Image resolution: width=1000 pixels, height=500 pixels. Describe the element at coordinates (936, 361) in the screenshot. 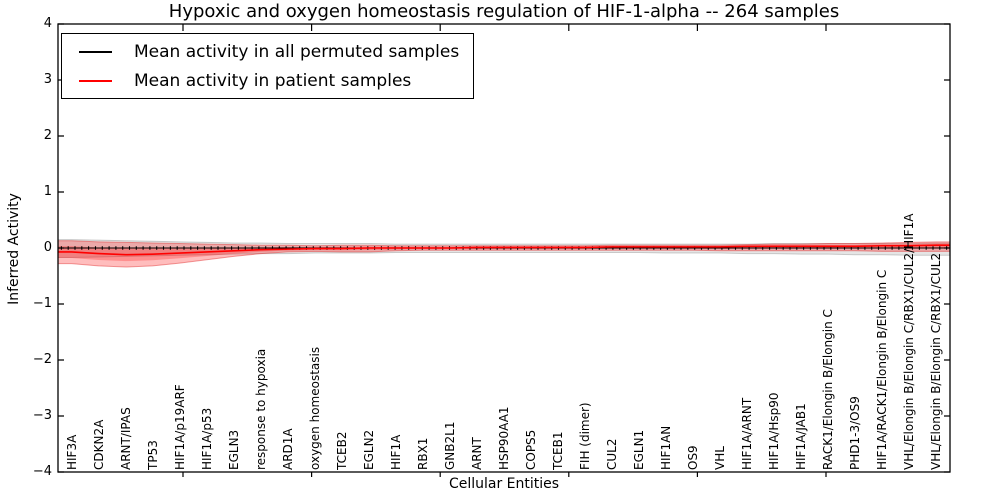

I see `x-tick-label: VHL/Elongin B/Elongin C/RBX1/CUL2` at that location.